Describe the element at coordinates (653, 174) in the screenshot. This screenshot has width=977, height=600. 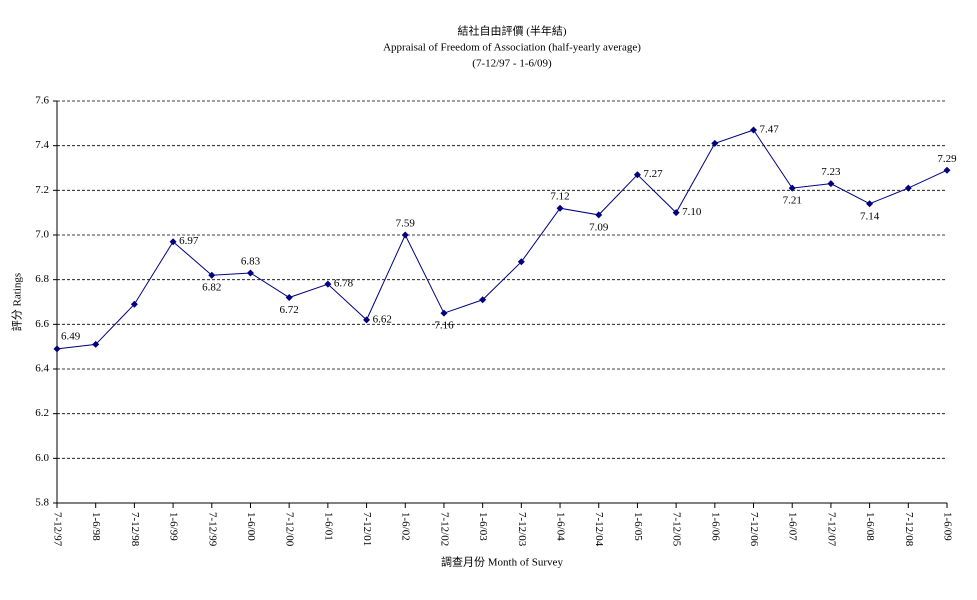
I see `data-label: 7.27` at that location.